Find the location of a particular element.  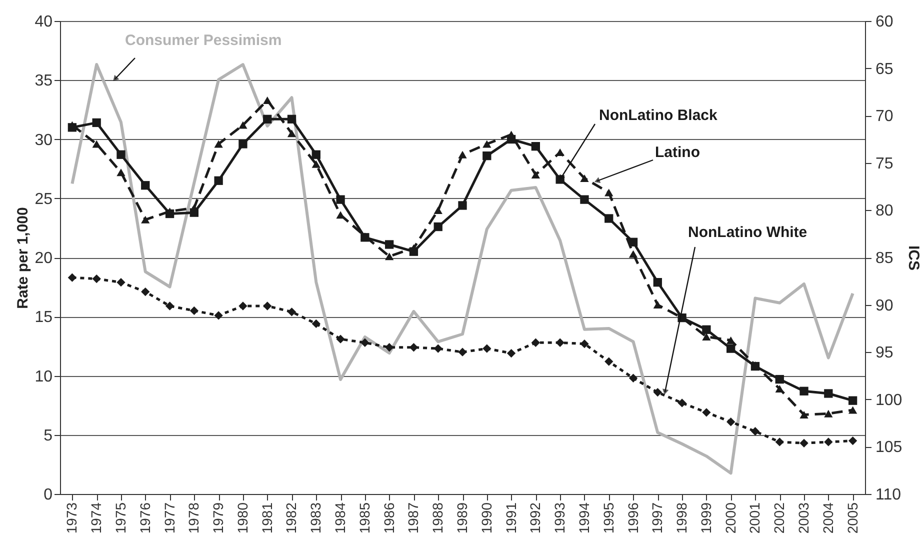

y2-tick-label: 105 is located at coordinates (889, 447).